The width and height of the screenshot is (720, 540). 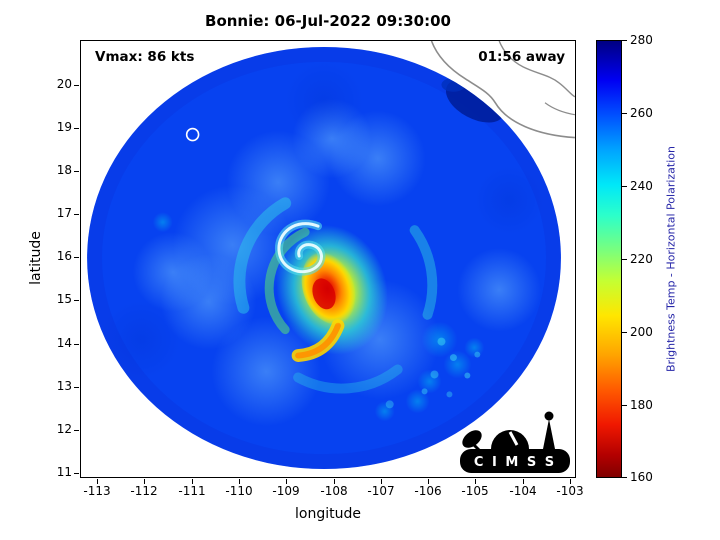 What do you see at coordinates (334, 491) in the screenshot?
I see `x-tick-label: -108` at bounding box center [334, 491].